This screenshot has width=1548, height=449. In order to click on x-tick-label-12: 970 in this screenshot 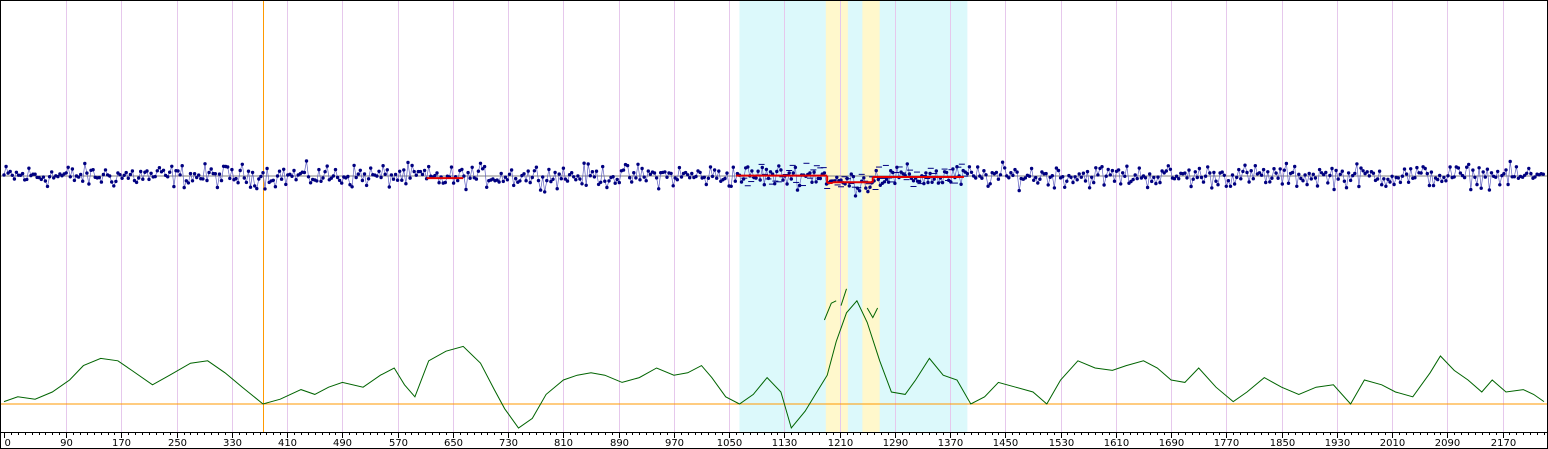, I will do `click(674, 443)`.